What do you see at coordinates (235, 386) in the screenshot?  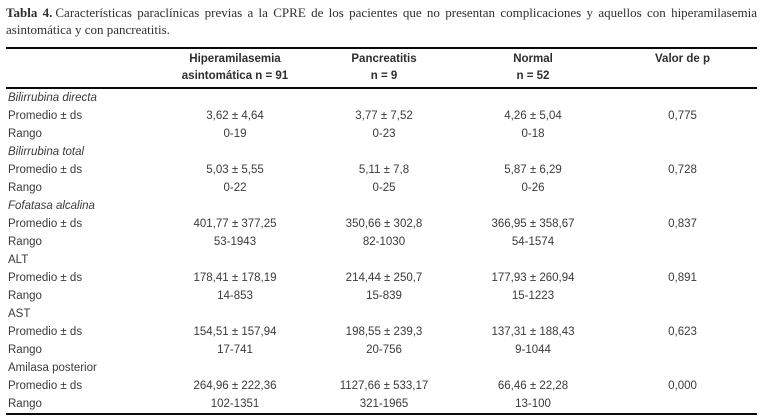 I see `mean-value: 264,96 ± 222,36` at bounding box center [235, 386].